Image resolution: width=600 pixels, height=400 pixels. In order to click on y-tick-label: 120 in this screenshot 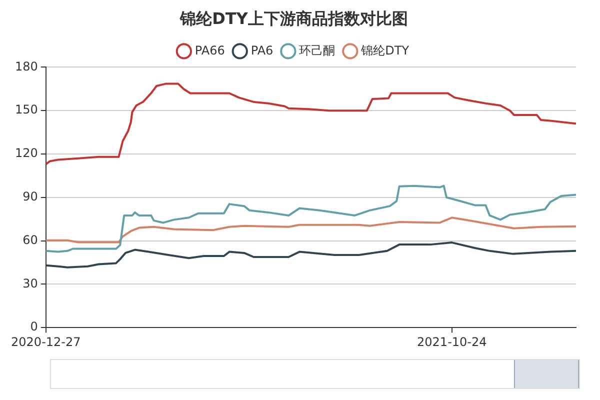, I will do `click(26, 153)`.